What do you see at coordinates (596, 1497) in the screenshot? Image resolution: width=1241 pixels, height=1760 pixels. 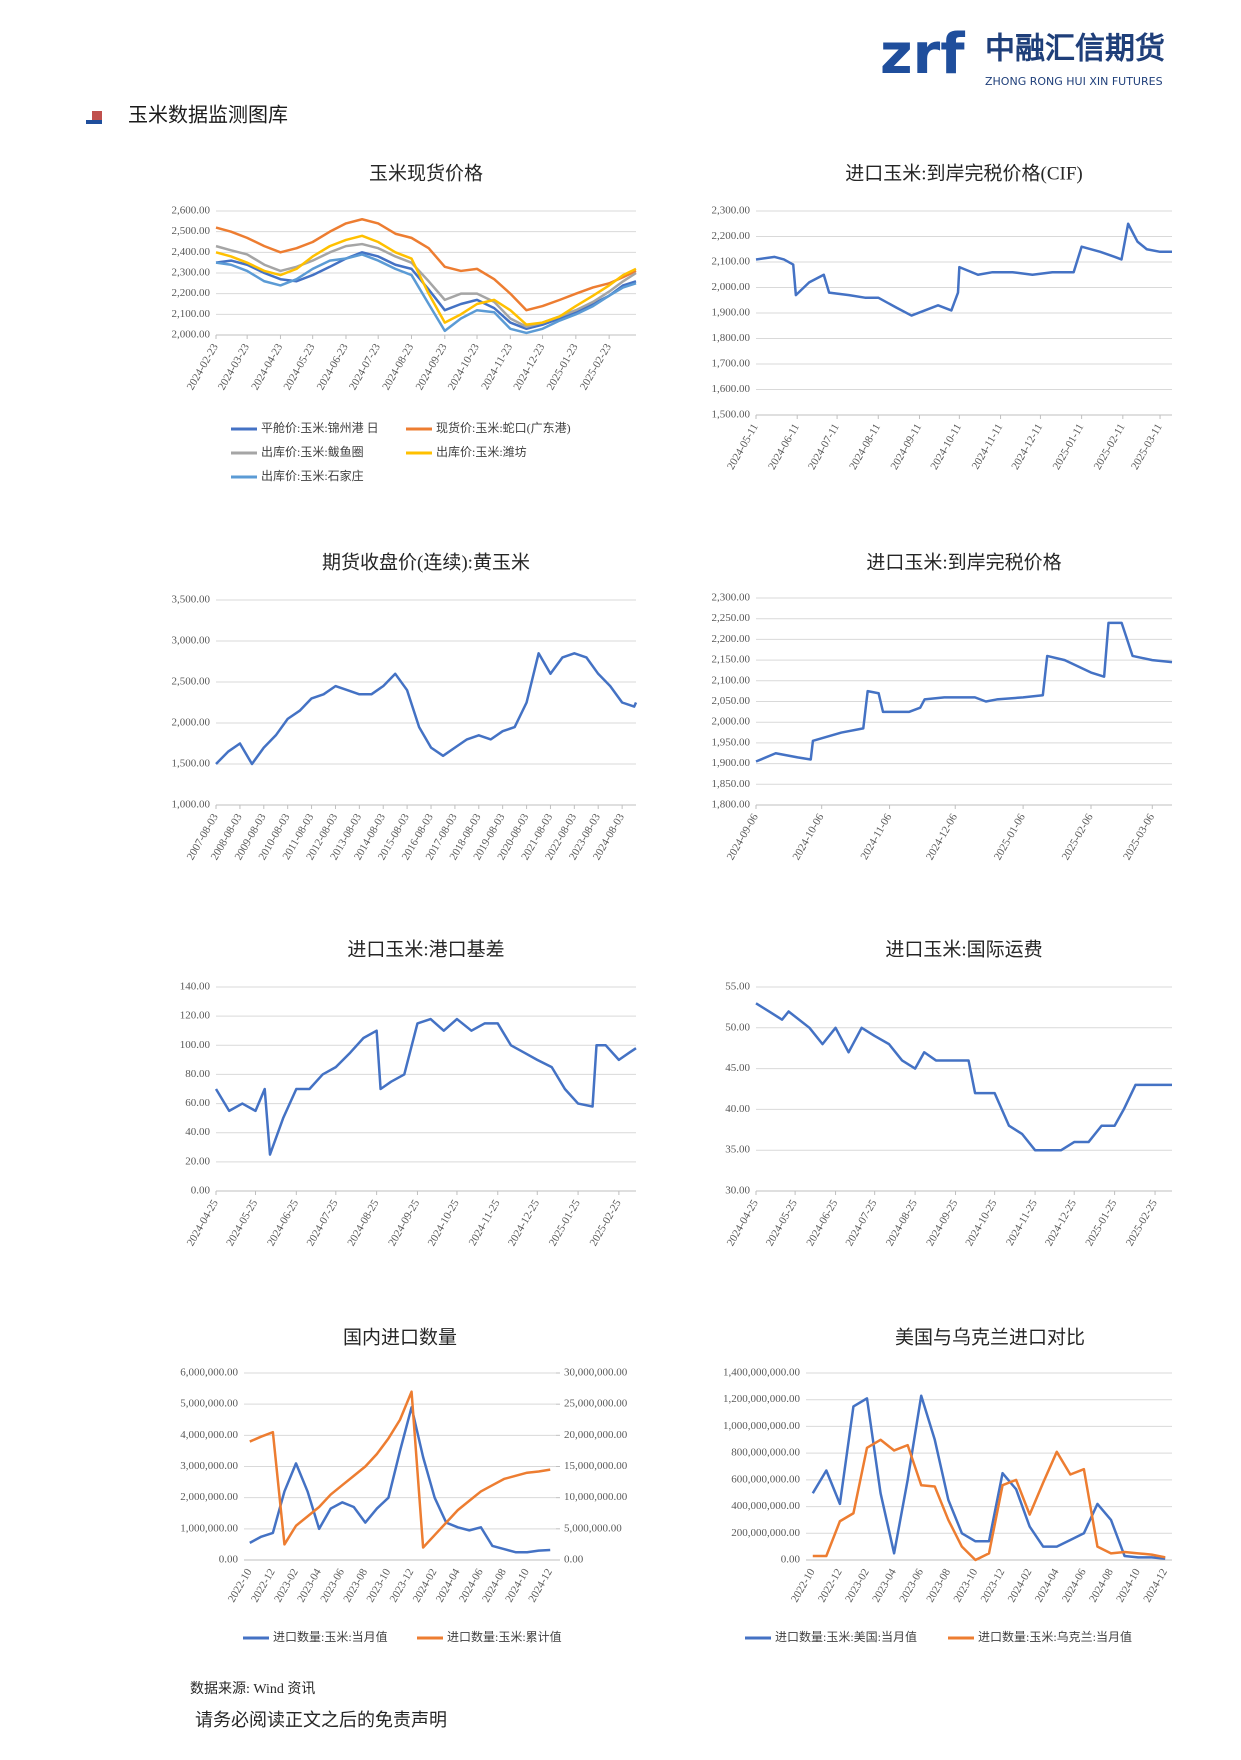 I see `y2-tick-label: 10,000,000.00` at bounding box center [596, 1497].